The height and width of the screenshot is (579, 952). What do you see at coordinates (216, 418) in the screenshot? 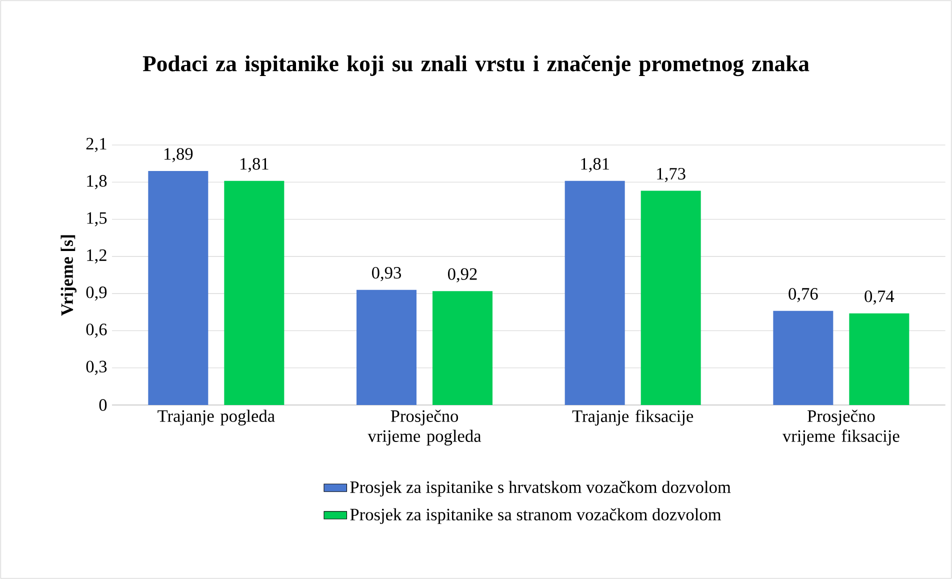
I see `x-tick-label: Trajanje pogleda` at bounding box center [216, 418].